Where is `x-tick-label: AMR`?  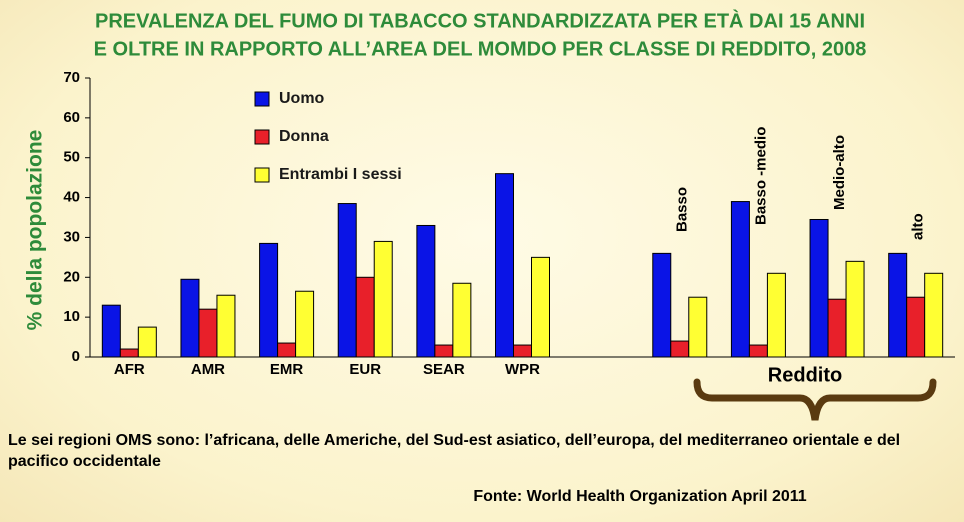
x-tick-label: AMR is located at coordinates (208, 369).